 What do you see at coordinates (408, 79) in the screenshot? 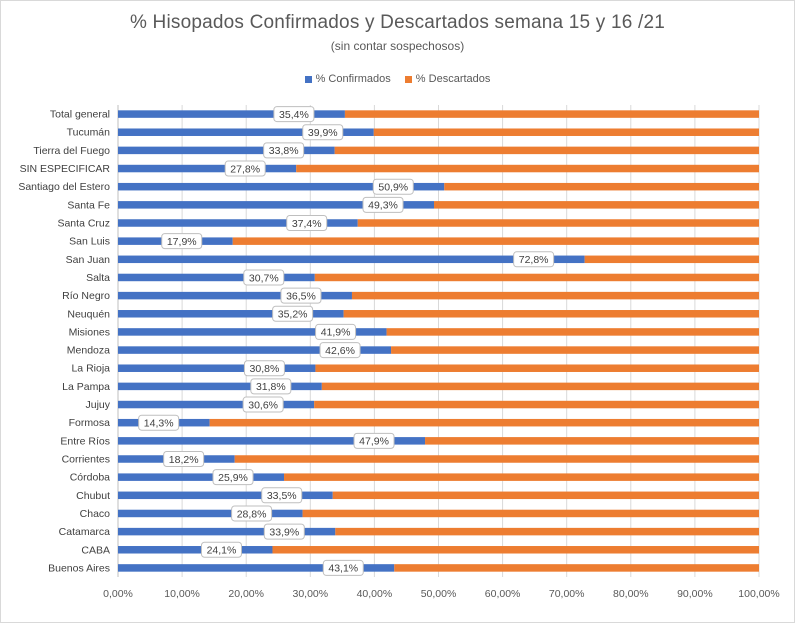
I see `legend-swatch-descartados` at bounding box center [408, 79].